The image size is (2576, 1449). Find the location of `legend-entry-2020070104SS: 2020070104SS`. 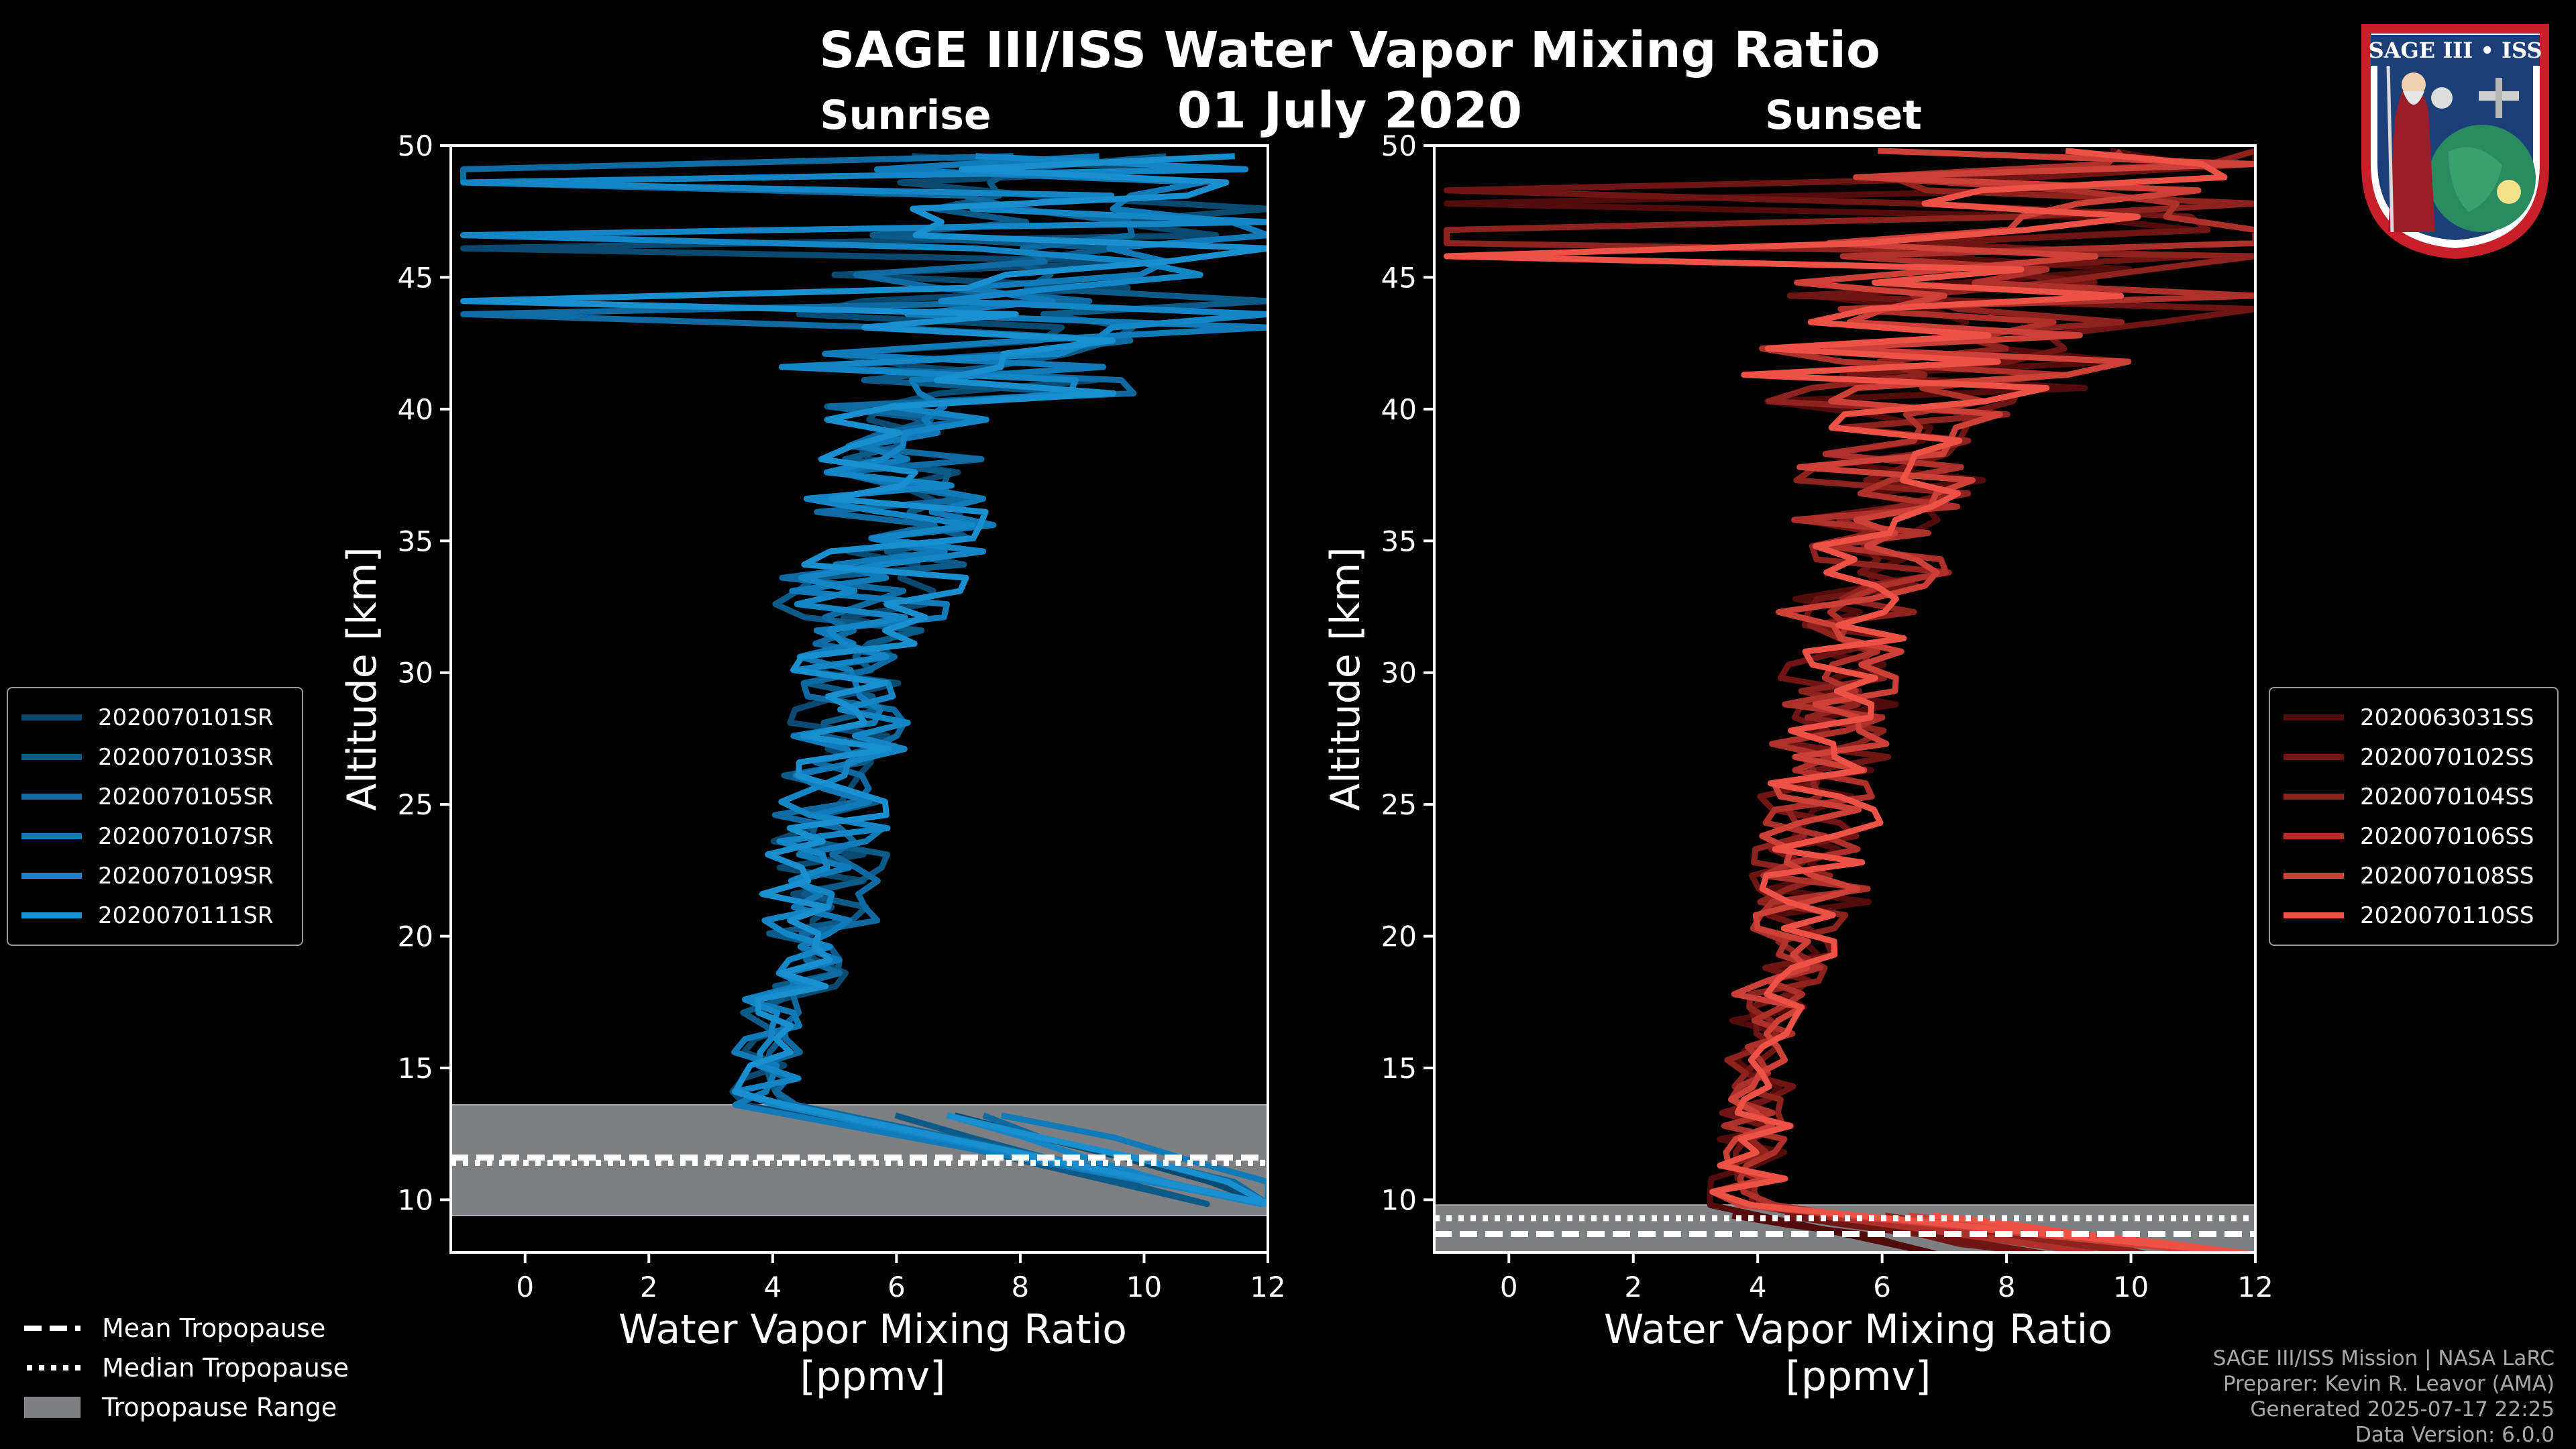

legend-entry-2020070104SS: 2020070104SS is located at coordinates (2414, 796).